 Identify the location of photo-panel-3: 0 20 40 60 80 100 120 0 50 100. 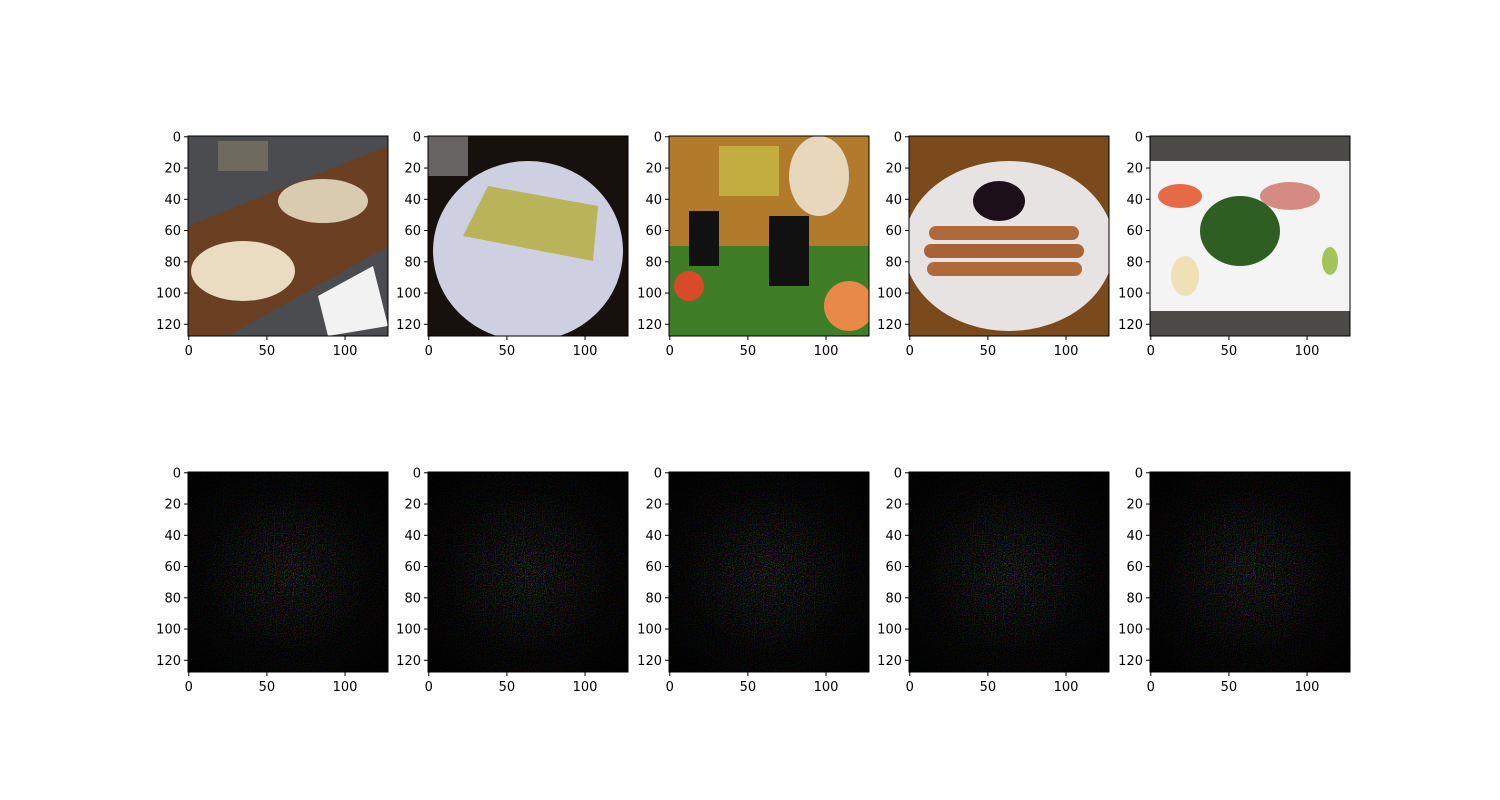
(753, 244).